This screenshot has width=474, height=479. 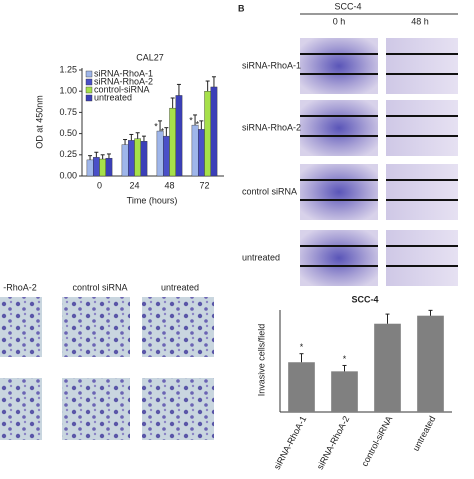 I want to click on column-label: 0 h, so click(x=339, y=21).